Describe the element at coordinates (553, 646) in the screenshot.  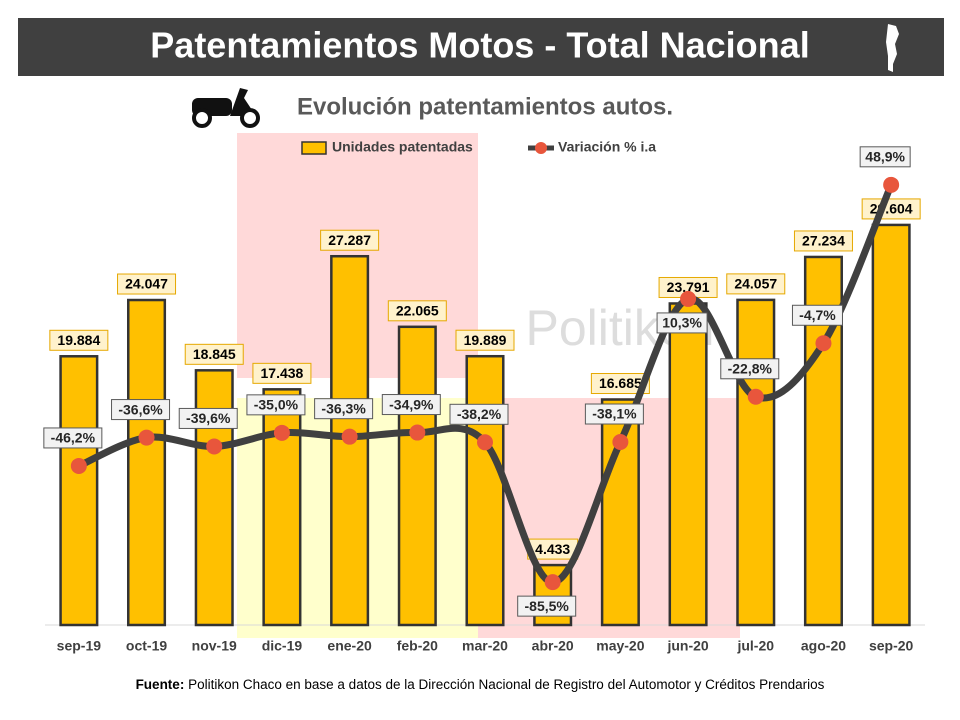
I see `x-tick-label: abr-20` at that location.